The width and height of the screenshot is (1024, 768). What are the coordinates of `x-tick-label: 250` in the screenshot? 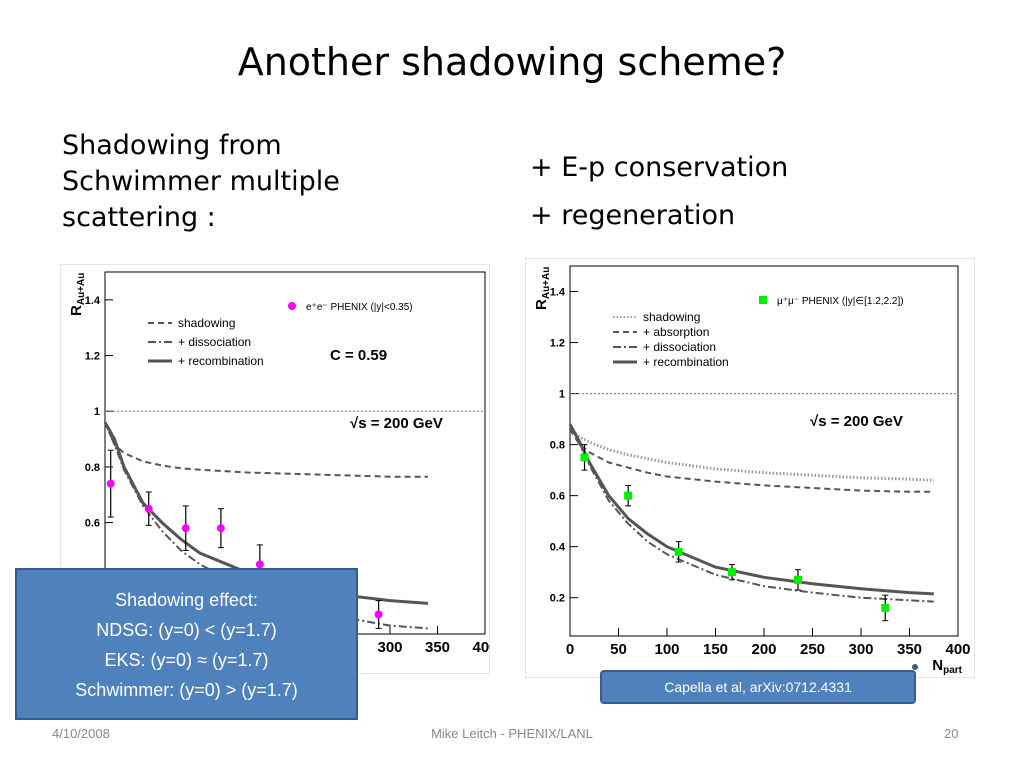 It's located at (812, 649).